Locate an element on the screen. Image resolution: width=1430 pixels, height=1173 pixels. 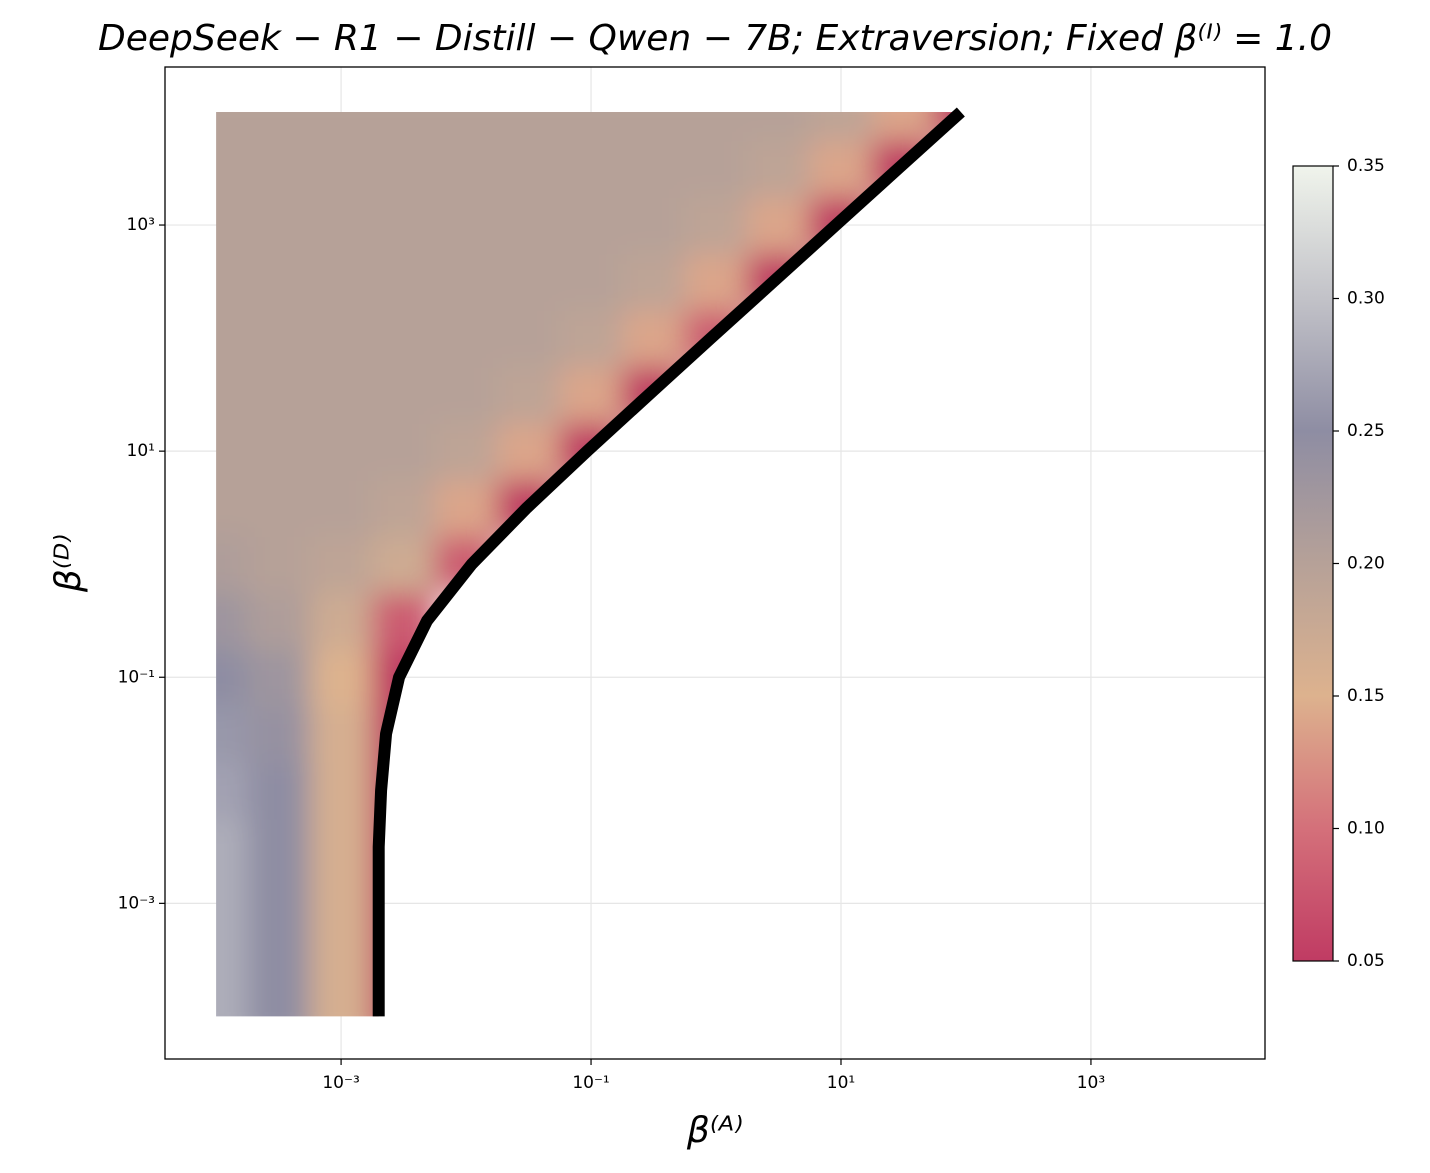
colorbar-tick-label: 0.05 is located at coordinates (1366, 961).